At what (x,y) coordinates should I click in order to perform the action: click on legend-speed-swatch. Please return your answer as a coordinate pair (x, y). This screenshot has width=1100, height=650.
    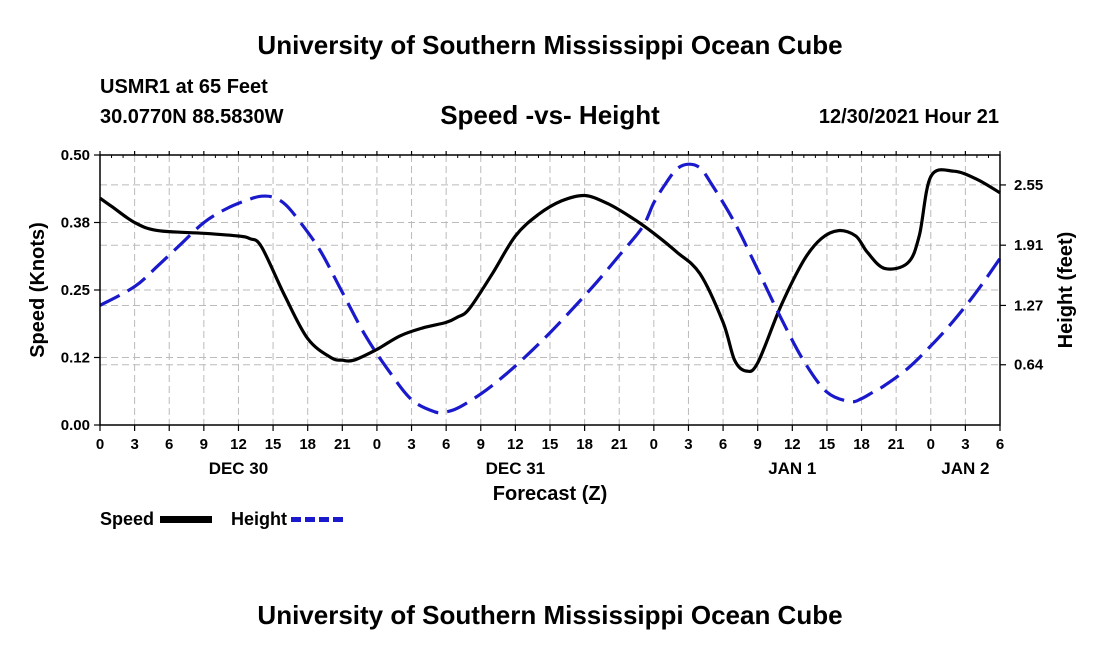
    Looking at the image, I should click on (186, 519).